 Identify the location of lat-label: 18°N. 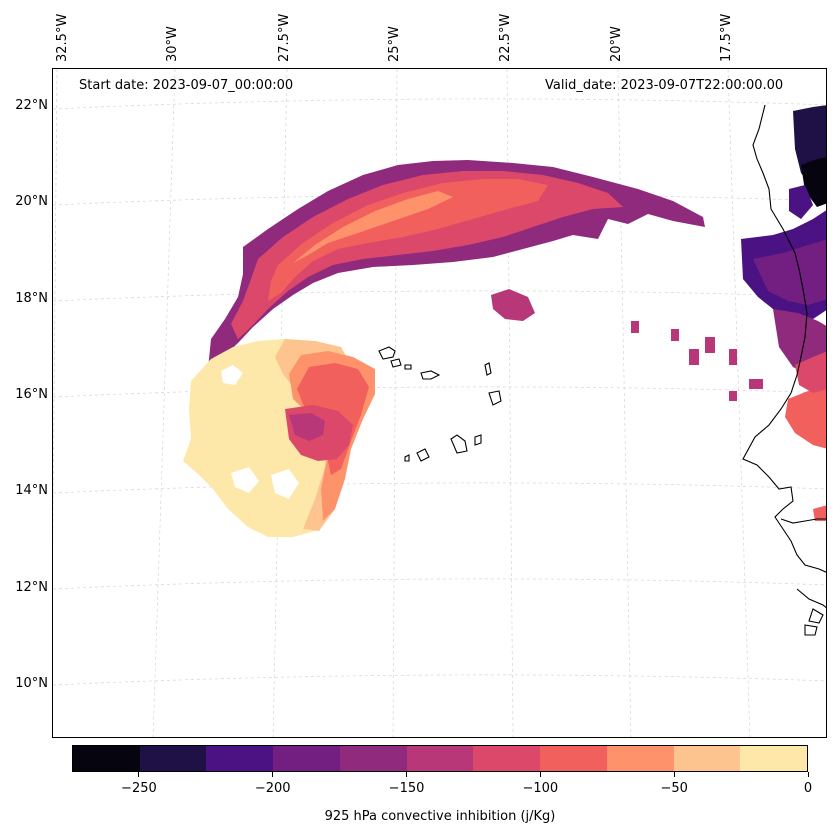
(31, 298).